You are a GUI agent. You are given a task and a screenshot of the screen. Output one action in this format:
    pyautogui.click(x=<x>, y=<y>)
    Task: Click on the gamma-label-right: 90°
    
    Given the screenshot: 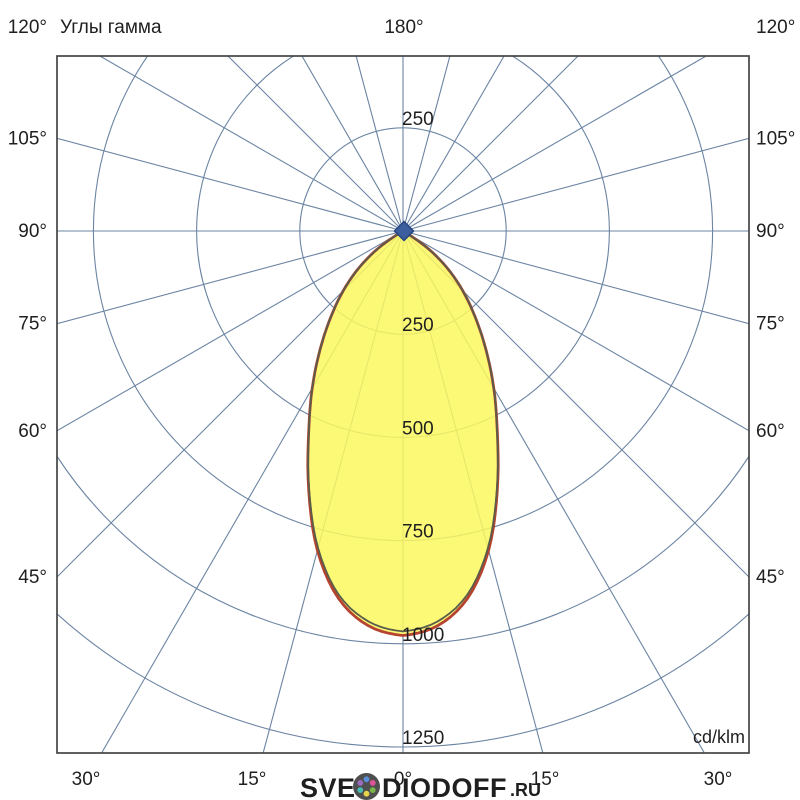 What is the action you would take?
    pyautogui.click(x=770, y=231)
    